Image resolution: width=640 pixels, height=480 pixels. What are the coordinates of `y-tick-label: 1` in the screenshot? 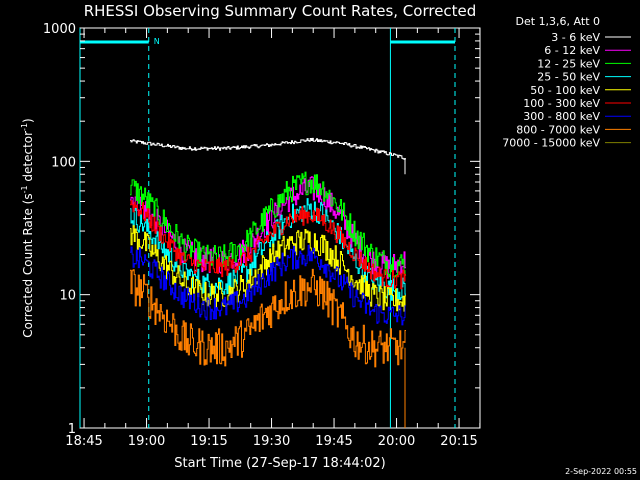 It's located at (72, 429).